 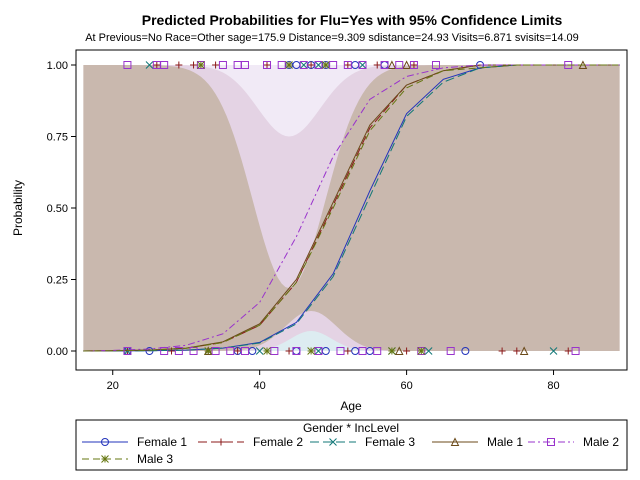 What do you see at coordinates (57, 209) in the screenshot?
I see `y-tick-label-2: 0.50` at bounding box center [57, 209].